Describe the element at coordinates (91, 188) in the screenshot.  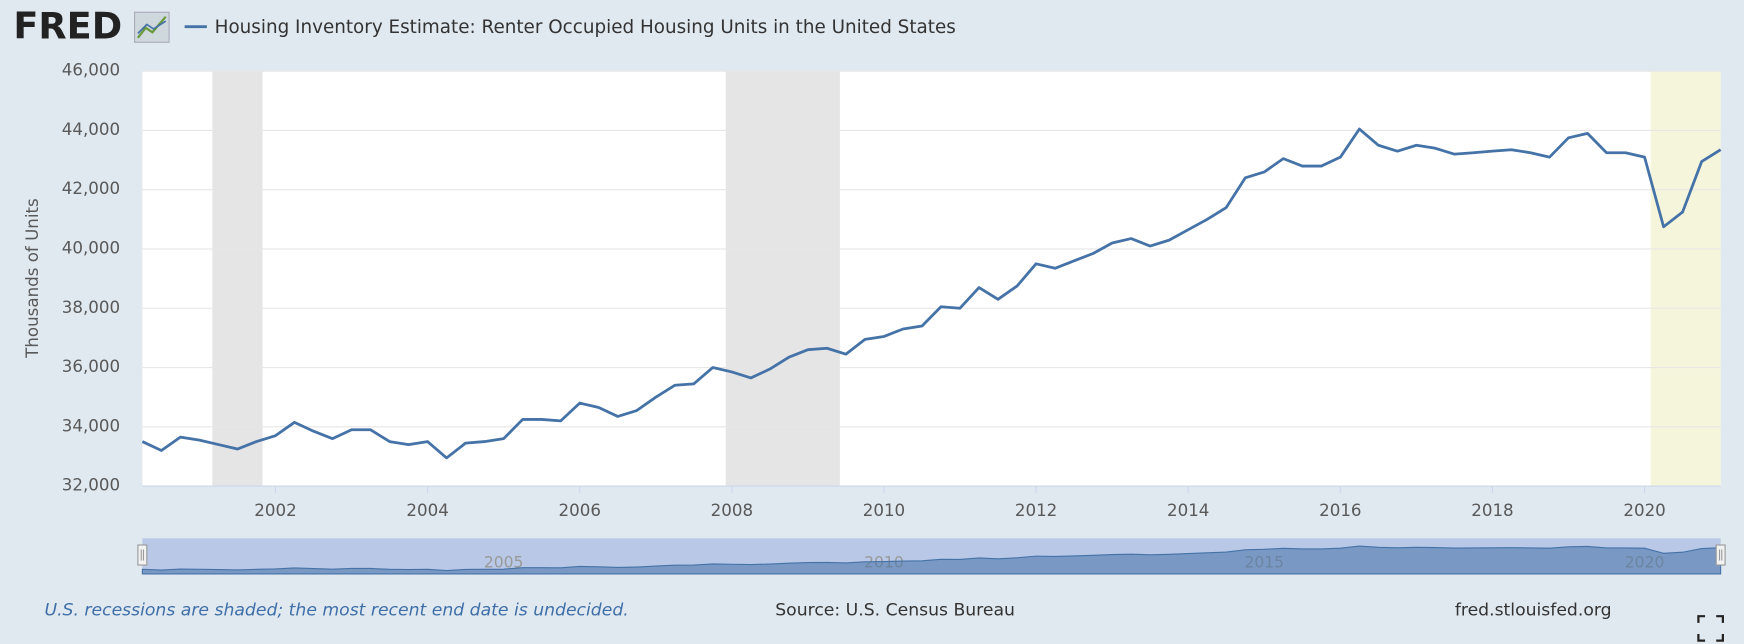
I see `y-tick-label: 42,000` at that location.